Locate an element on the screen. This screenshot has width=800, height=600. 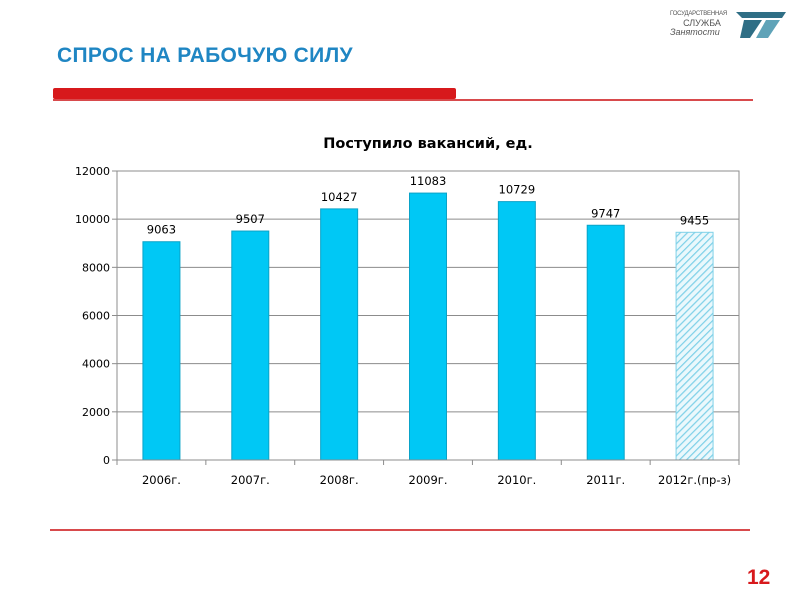
x-tick-label: 2010г. is located at coordinates (516, 480).